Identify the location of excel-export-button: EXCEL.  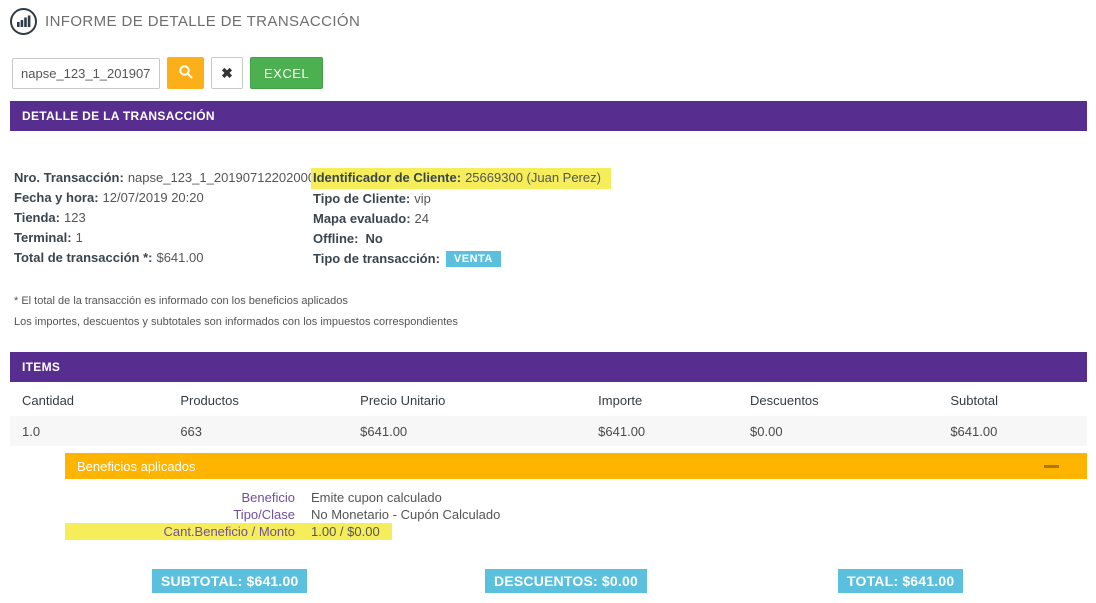
(287, 73).